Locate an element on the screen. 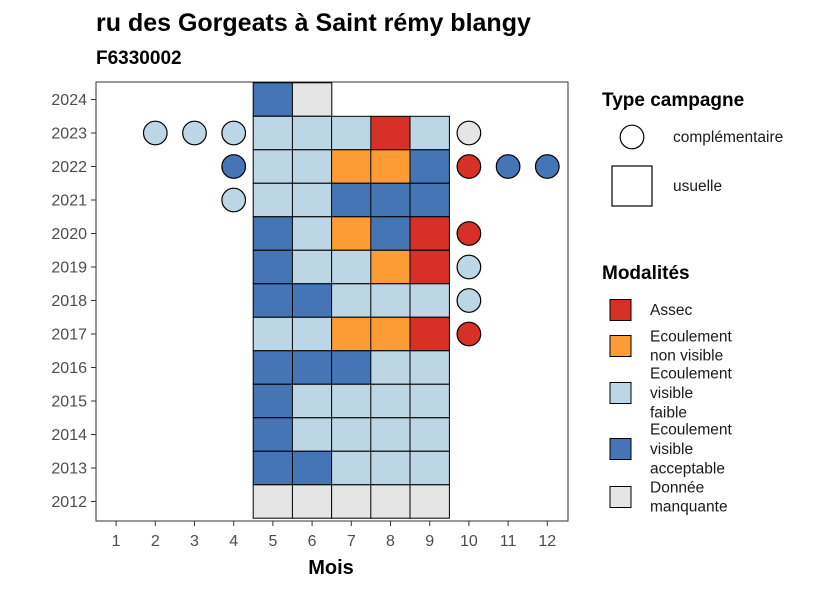  y-tick-label-2019: 2019 is located at coordinates (69, 268).